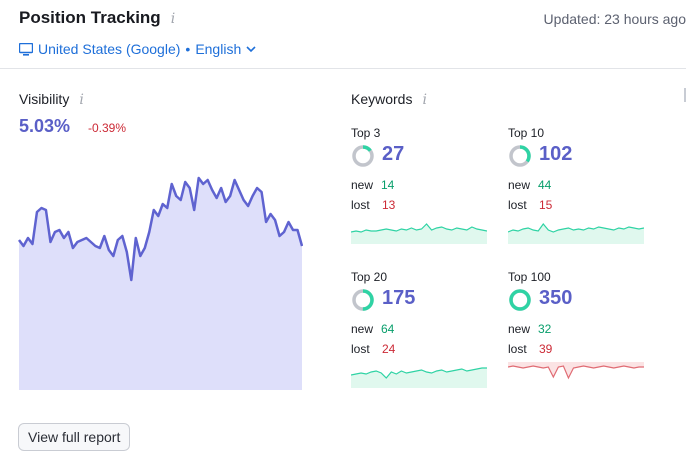 The height and width of the screenshot is (468, 686). What do you see at coordinates (578, 191) in the screenshot?
I see `keyword-bucket-top10: Top 10 102 new 44 lost 15` at bounding box center [578, 191].